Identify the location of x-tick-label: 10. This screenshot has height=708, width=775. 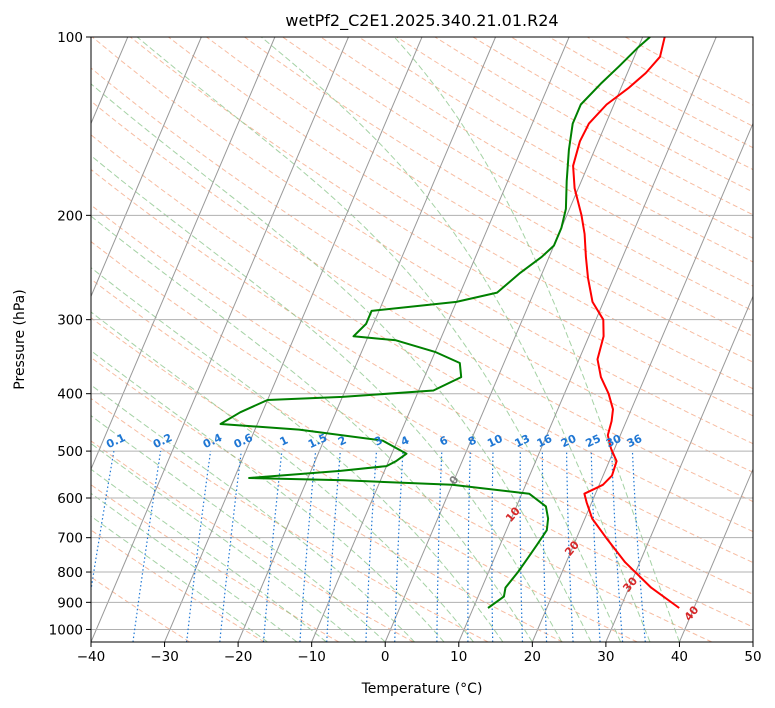
(458, 657).